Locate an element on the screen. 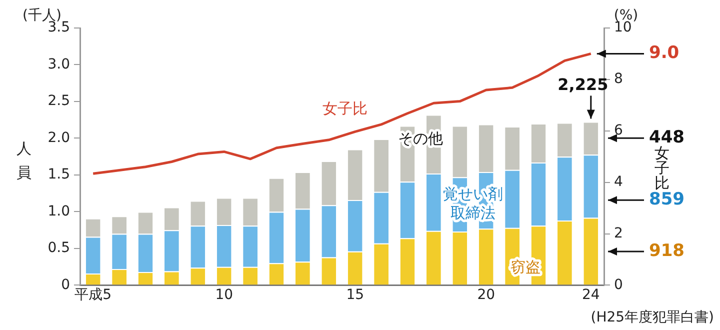 This screenshot has width=720, height=330. y-axis-title: 人員 is located at coordinates (24, 160).